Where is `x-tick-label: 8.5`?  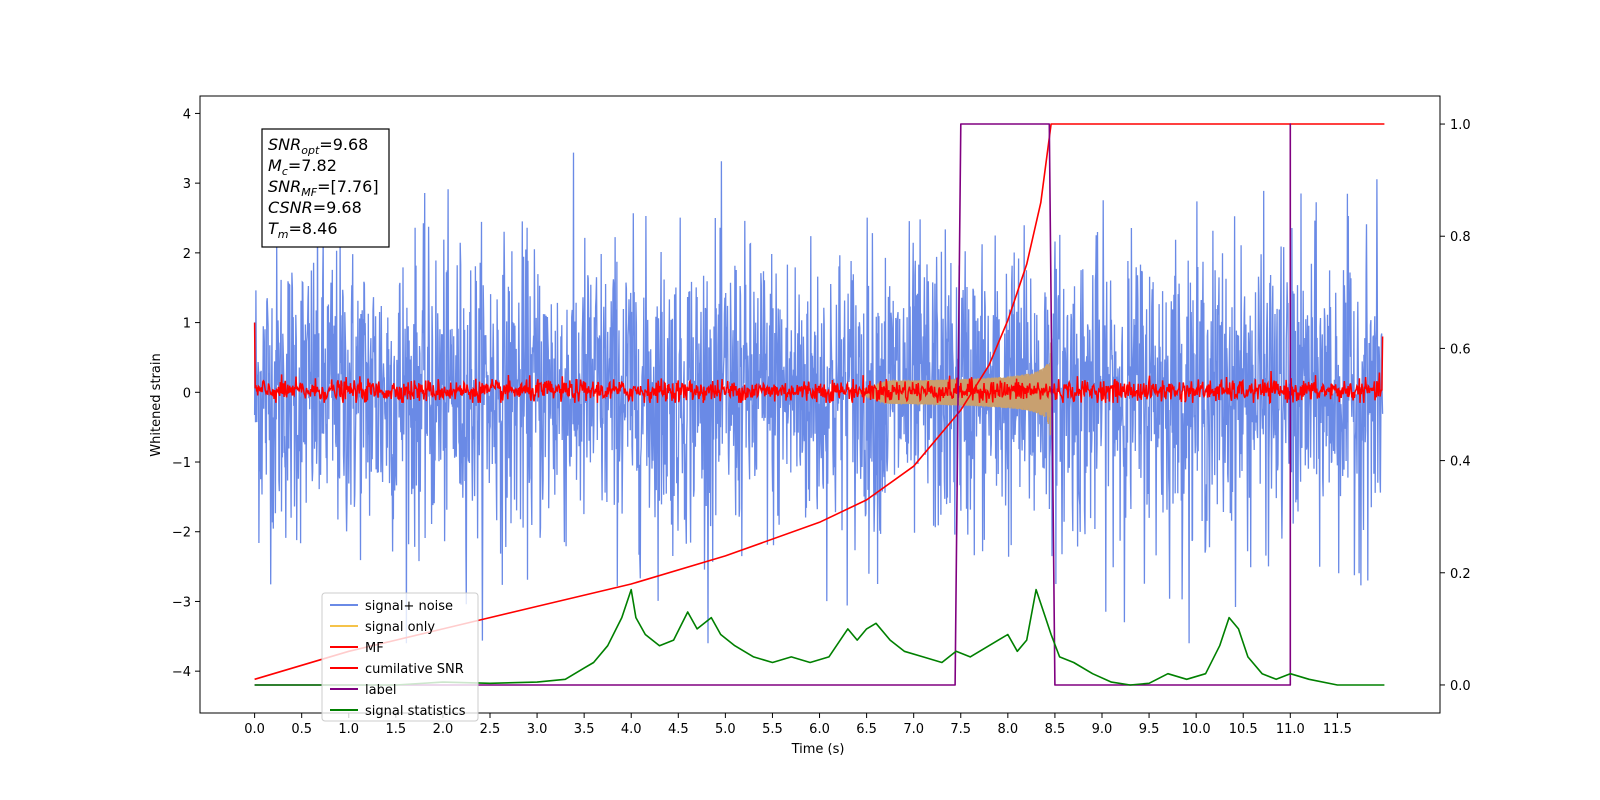
x-tick-label: 8.5 is located at coordinates (1055, 729).